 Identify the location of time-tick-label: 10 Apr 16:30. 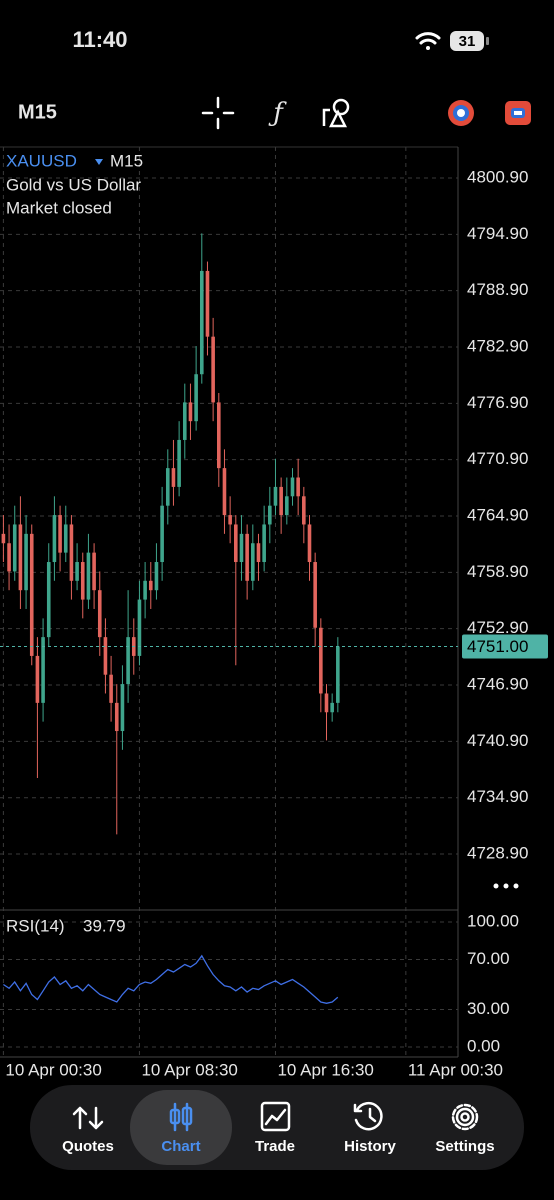
(325, 1069).